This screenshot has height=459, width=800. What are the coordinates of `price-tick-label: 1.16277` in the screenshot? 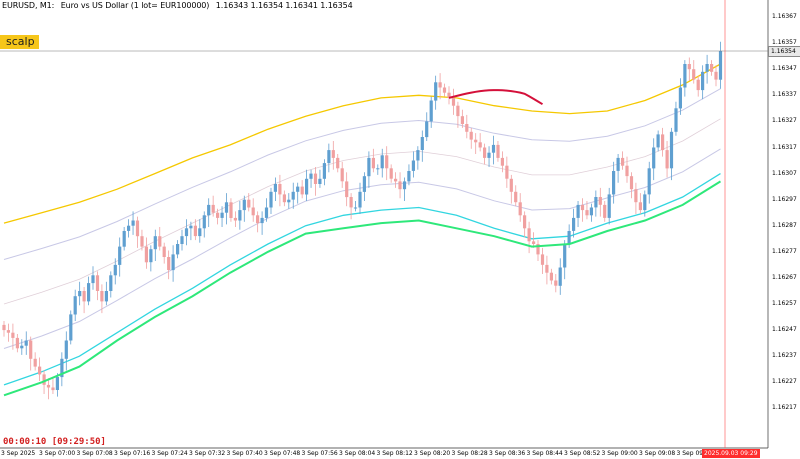 It's located at (784, 251).